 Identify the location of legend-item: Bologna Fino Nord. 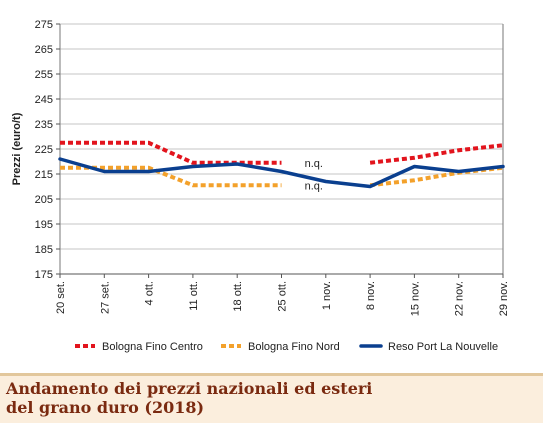
(280, 347).